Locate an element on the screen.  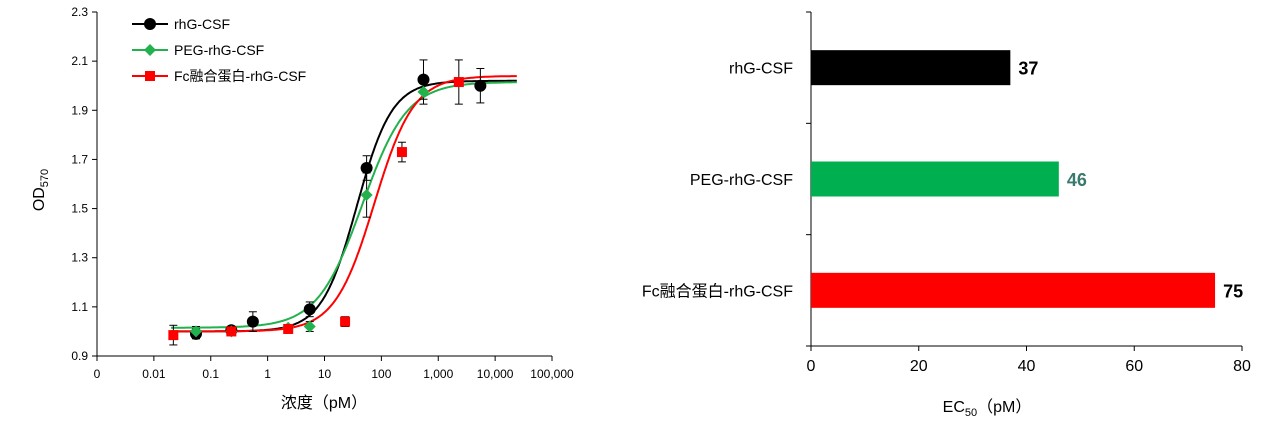
x-tick-label: 1 is located at coordinates (267, 374).